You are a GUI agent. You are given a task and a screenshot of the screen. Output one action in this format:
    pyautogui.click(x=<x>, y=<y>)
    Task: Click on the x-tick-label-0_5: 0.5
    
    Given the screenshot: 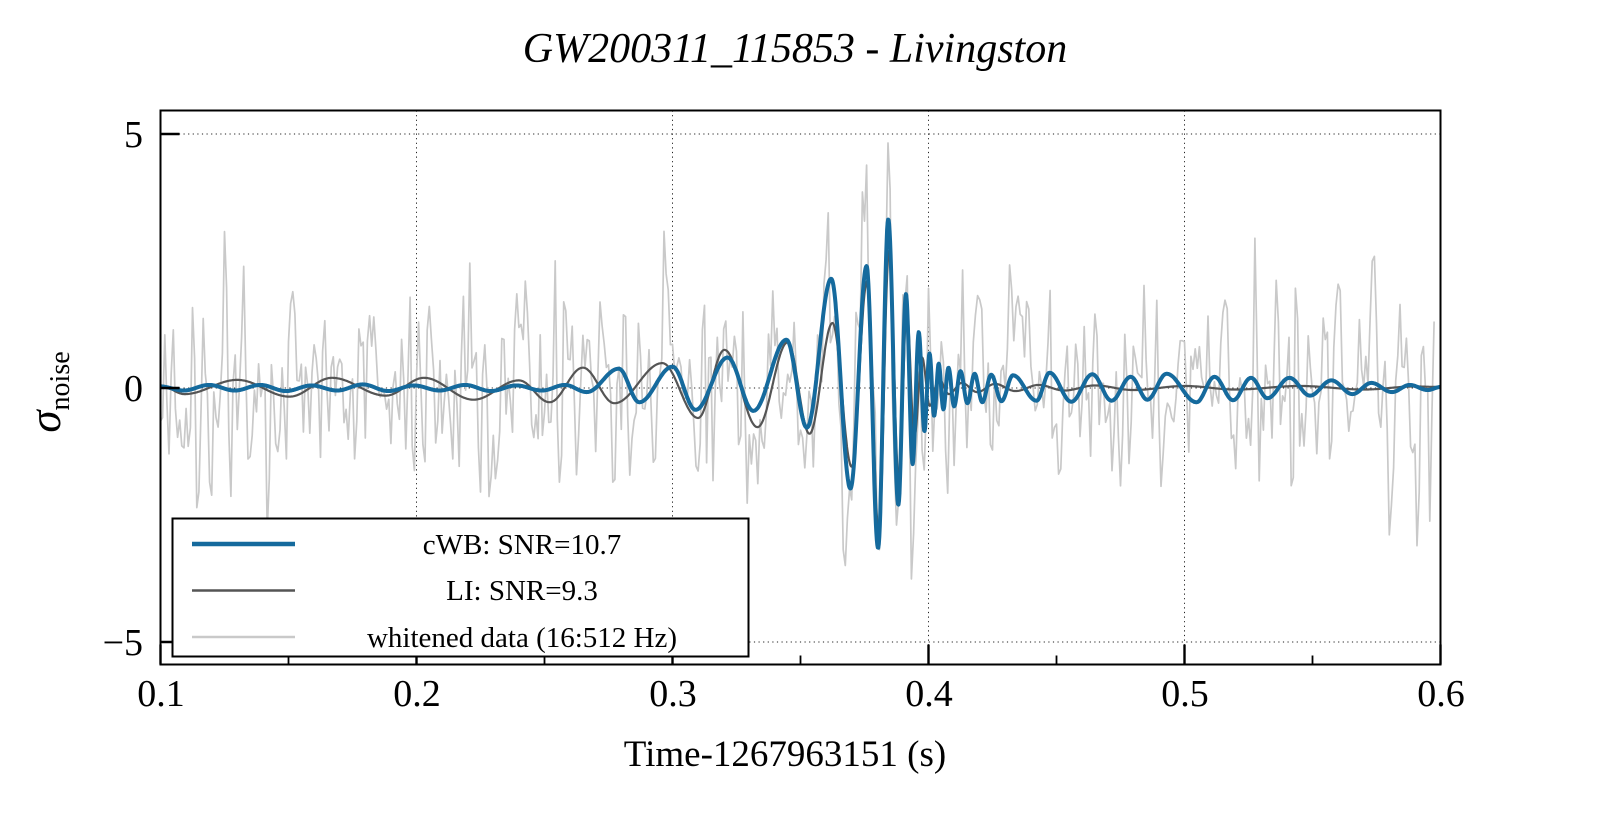 What is the action you would take?
    pyautogui.click(x=1185, y=694)
    